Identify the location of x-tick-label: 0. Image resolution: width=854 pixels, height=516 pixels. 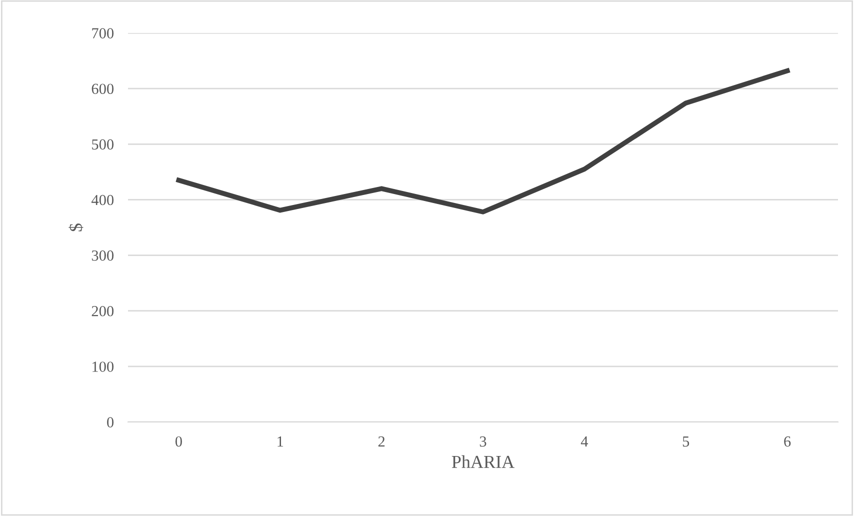
(178, 441).